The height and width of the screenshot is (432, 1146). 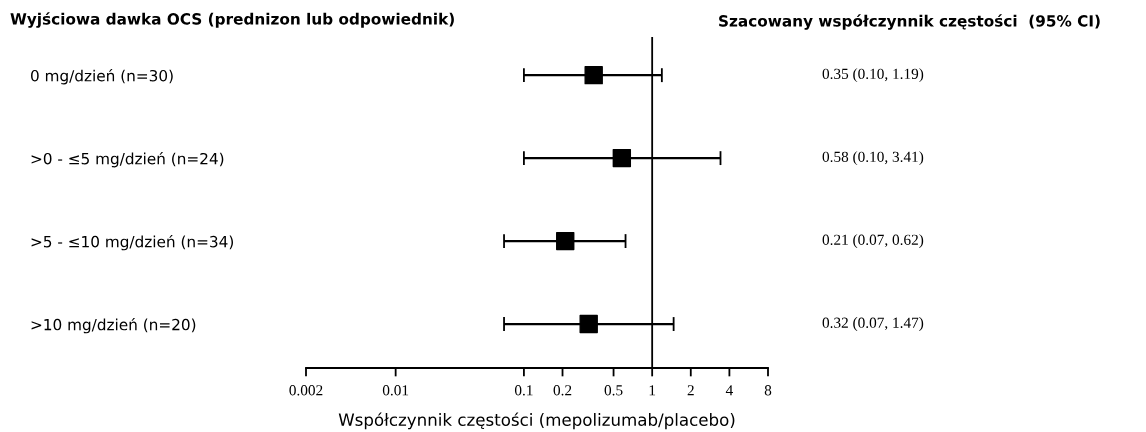 What do you see at coordinates (132, 242) in the screenshot?
I see `y-tick-label: >5 - ≤10 mg/dzień (n=34)` at bounding box center [132, 242].